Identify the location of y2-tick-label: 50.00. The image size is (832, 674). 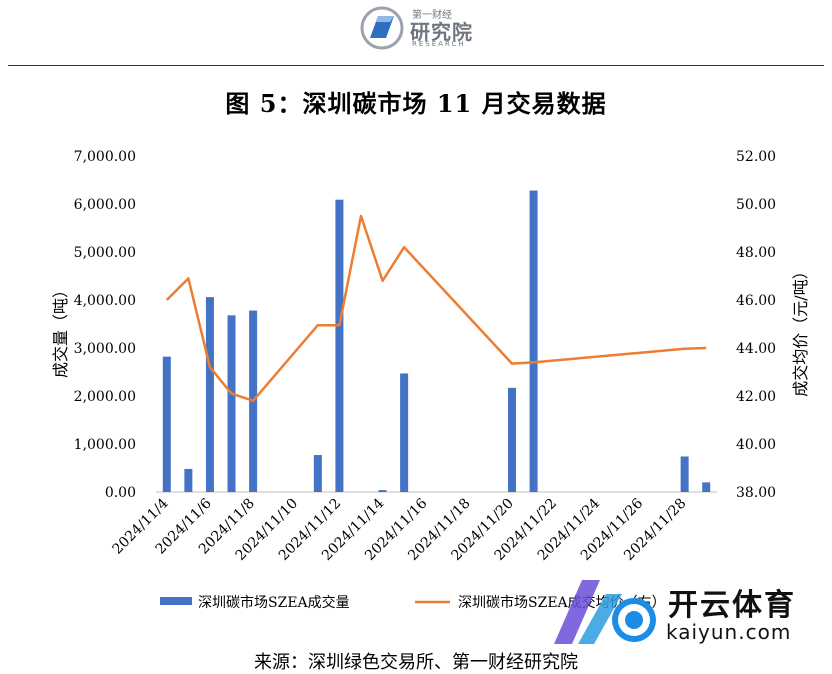
(756, 205).